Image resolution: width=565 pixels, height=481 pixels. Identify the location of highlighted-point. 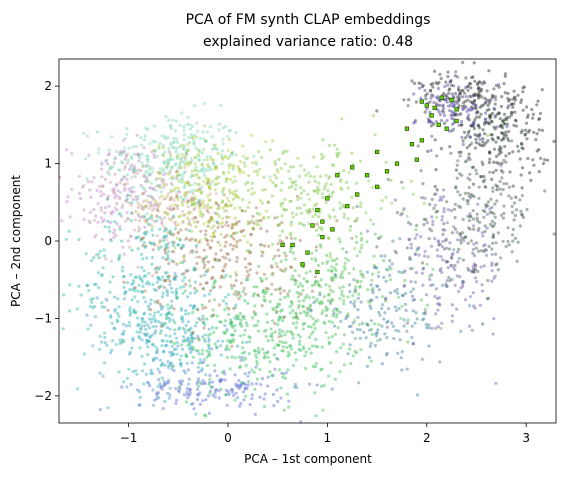
(412, 144).